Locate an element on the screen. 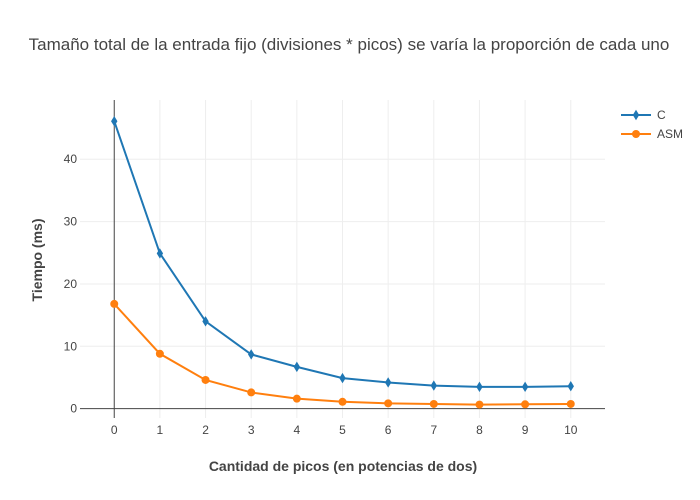 The width and height of the screenshot is (700, 500). legend-label: C is located at coordinates (661, 115).